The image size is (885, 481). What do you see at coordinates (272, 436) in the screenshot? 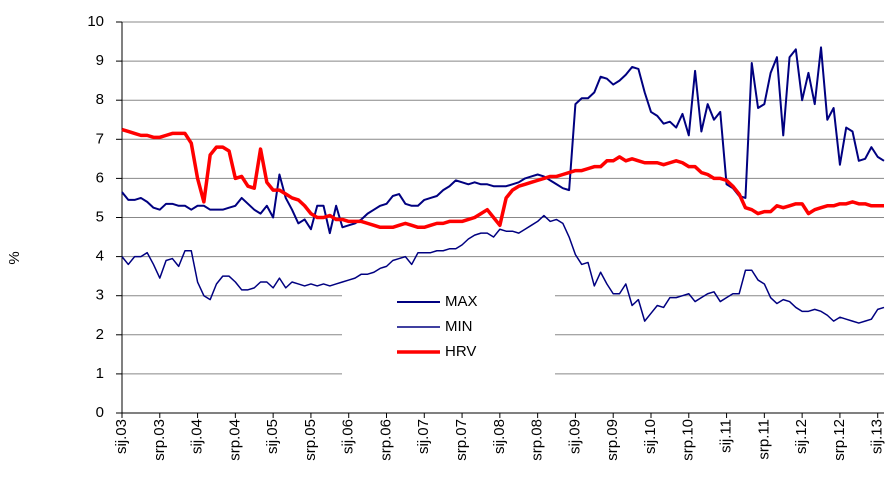
I see `x-tick-label: sij.05` at bounding box center [272, 436].